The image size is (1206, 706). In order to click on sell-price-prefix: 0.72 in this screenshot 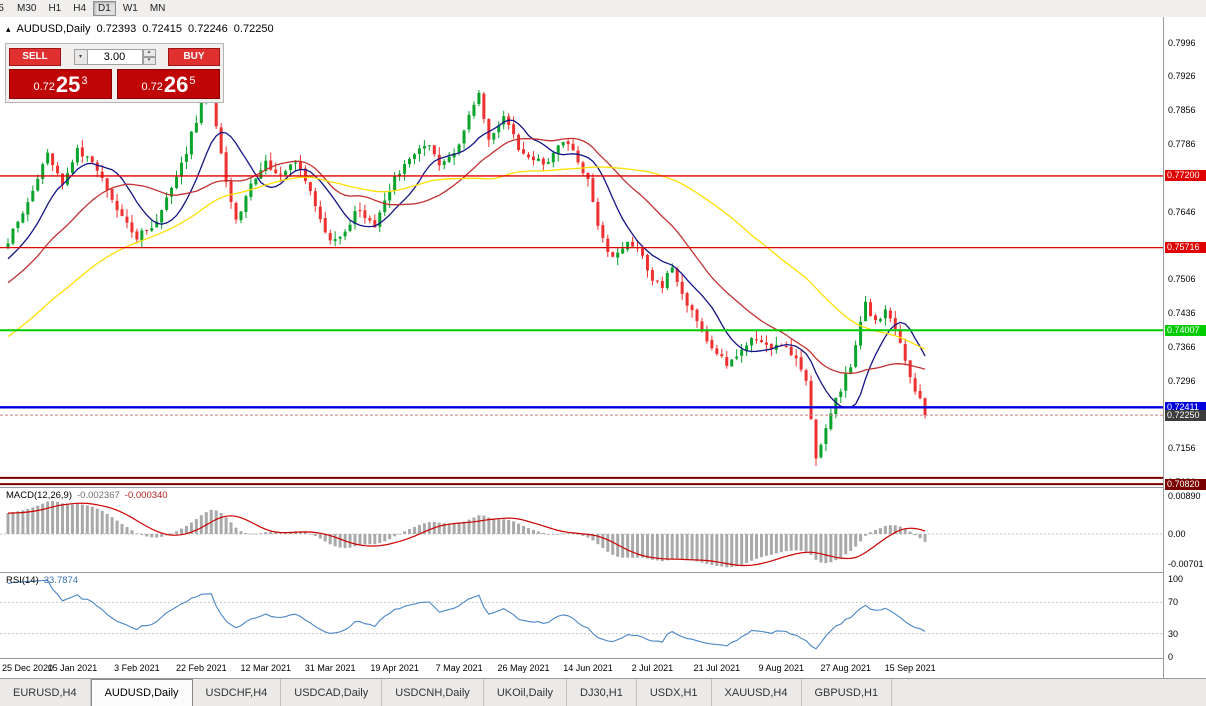, I will do `click(44, 87)`.